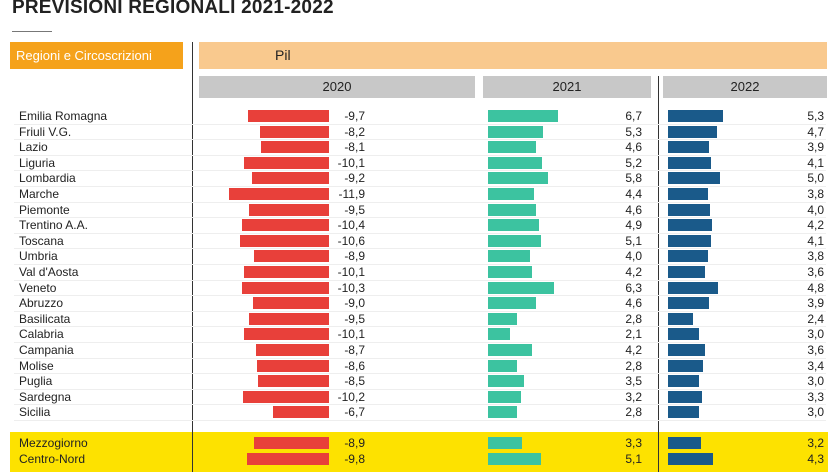 The image size is (840, 472). I want to click on row-label: Calabria, so click(41, 334).